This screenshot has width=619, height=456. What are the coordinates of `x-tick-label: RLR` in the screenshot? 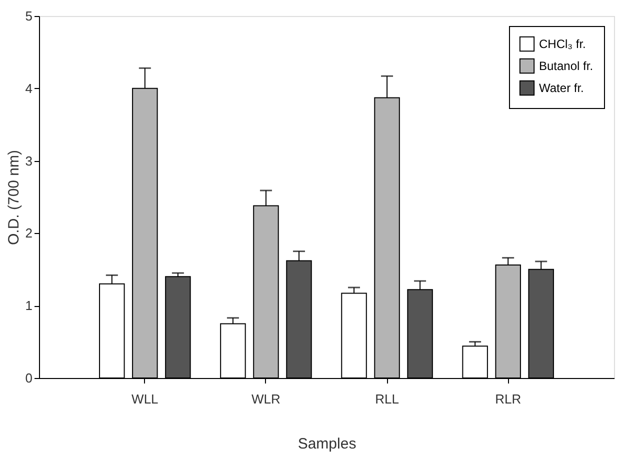 It's located at (508, 399).